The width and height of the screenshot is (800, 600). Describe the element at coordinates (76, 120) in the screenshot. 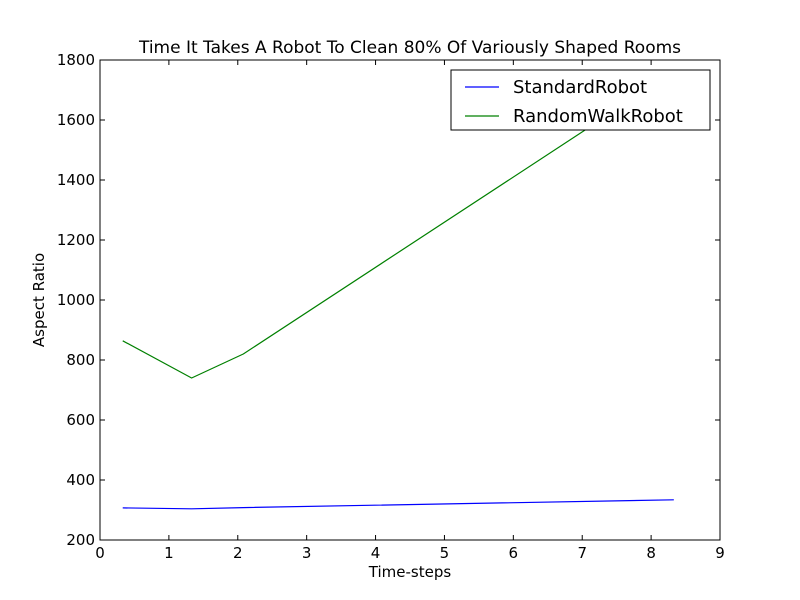

I see `y-tick-label: 1600` at that location.